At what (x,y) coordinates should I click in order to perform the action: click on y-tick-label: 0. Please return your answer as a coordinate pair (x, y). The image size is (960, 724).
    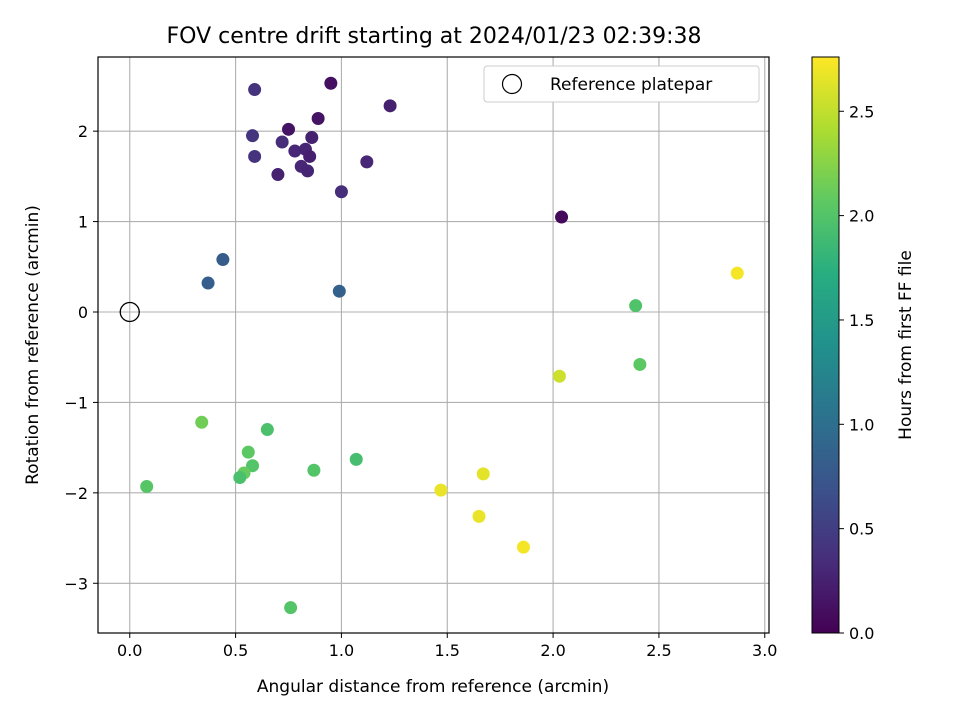
    Looking at the image, I should click on (83, 312).